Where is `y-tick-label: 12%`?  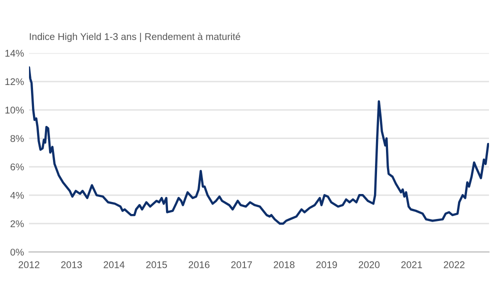 y-tick-label: 12% is located at coordinates (14, 82).